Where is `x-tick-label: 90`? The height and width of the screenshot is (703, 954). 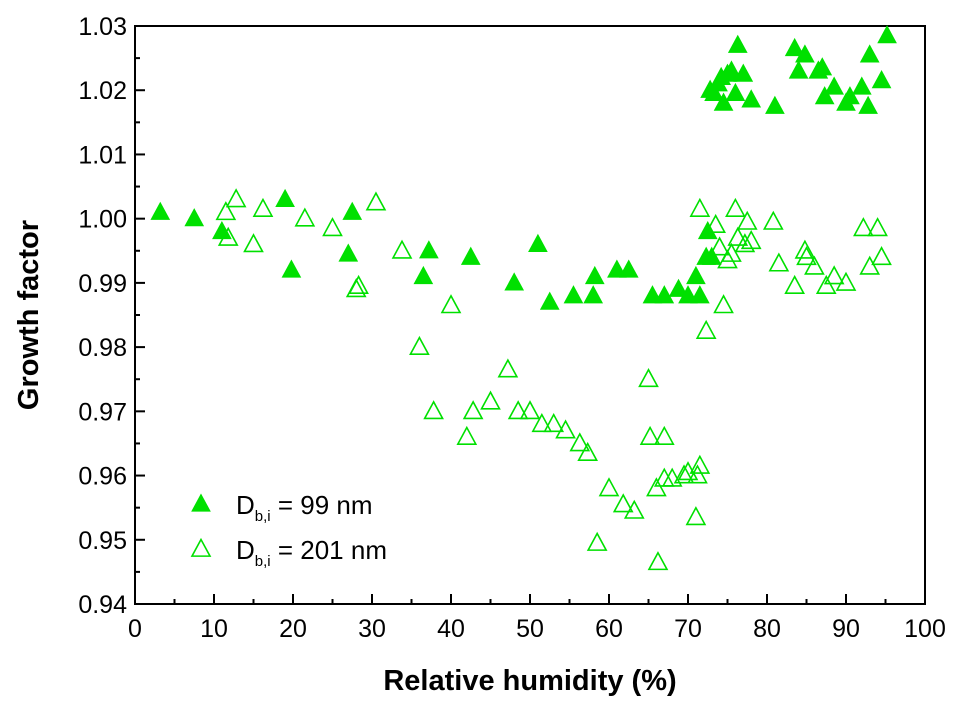 x-tick-label: 90 is located at coordinates (846, 629).